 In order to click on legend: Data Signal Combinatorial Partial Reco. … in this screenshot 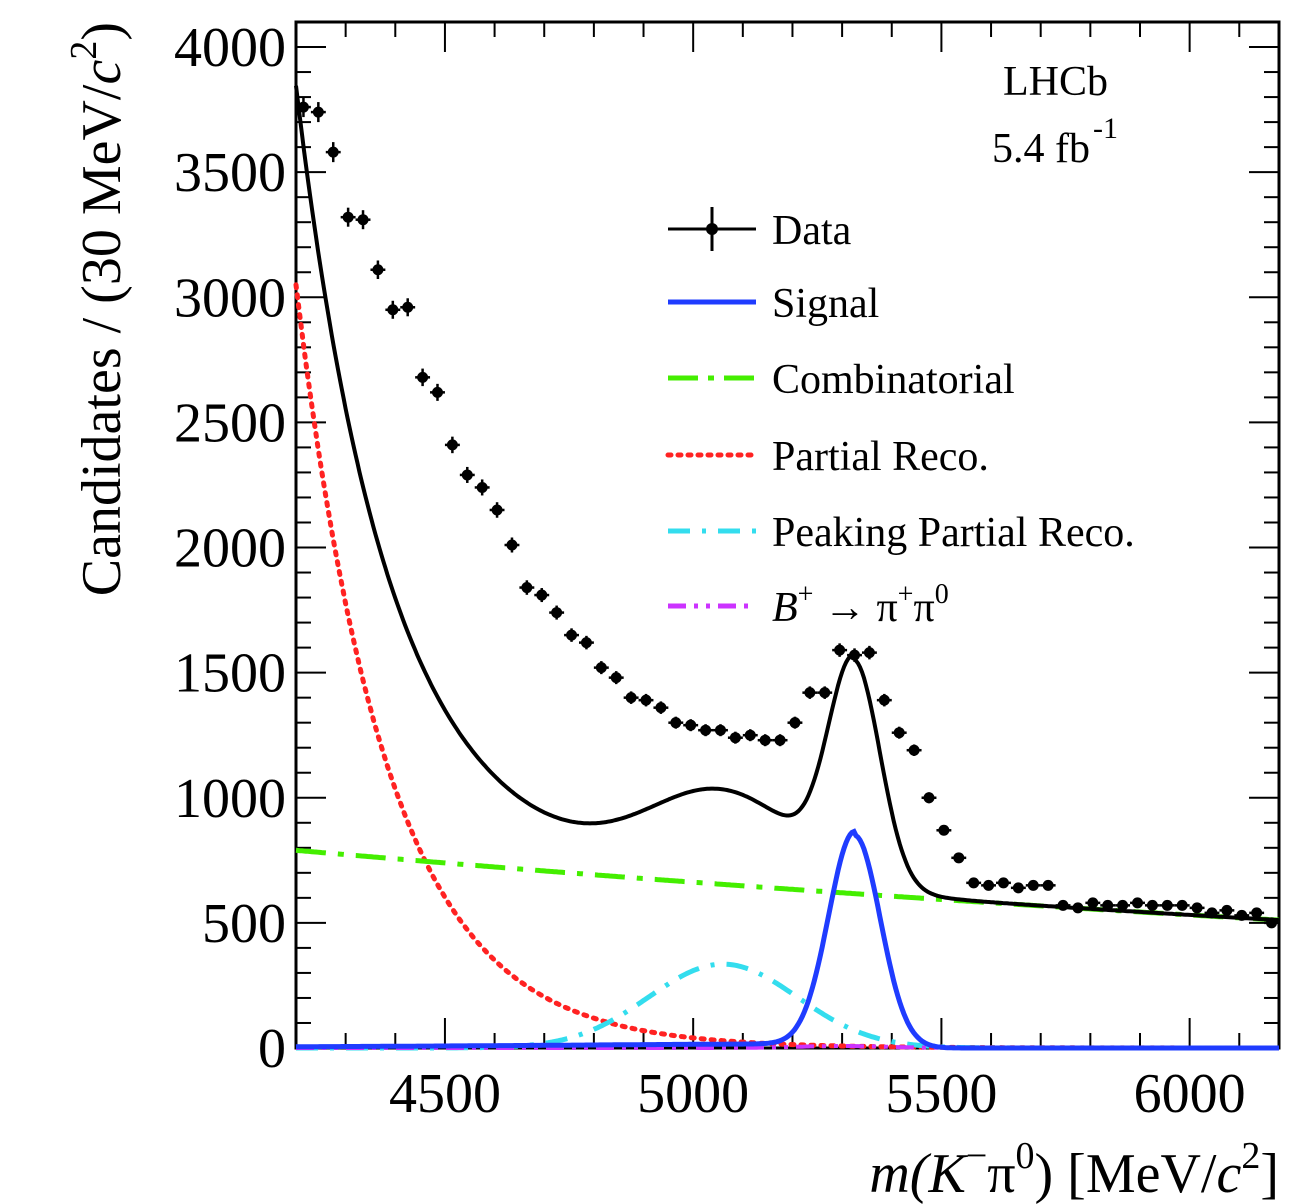, I will do `click(900, 419)`.